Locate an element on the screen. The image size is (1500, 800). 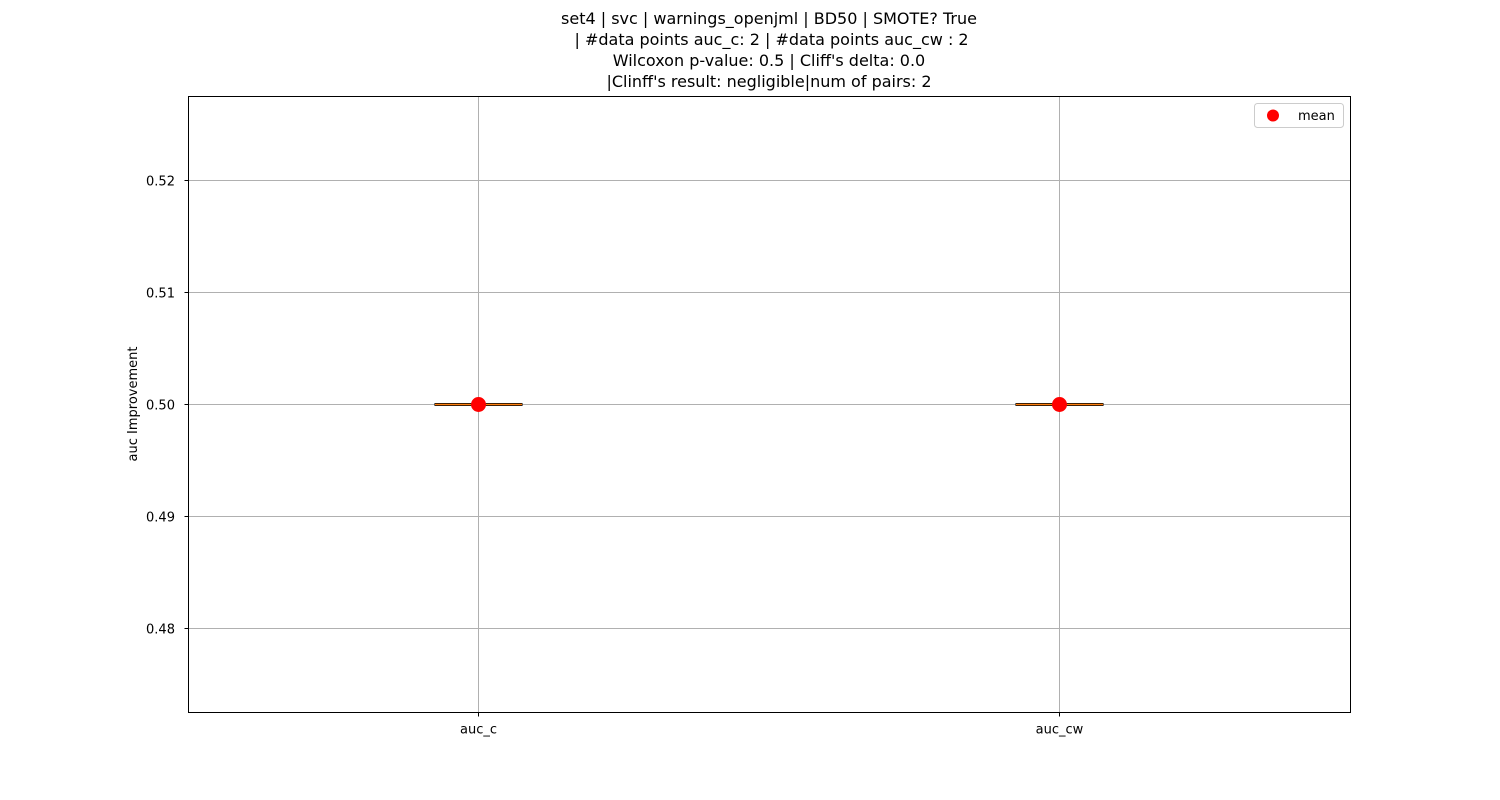
legend-box is located at coordinates (1299, 115).